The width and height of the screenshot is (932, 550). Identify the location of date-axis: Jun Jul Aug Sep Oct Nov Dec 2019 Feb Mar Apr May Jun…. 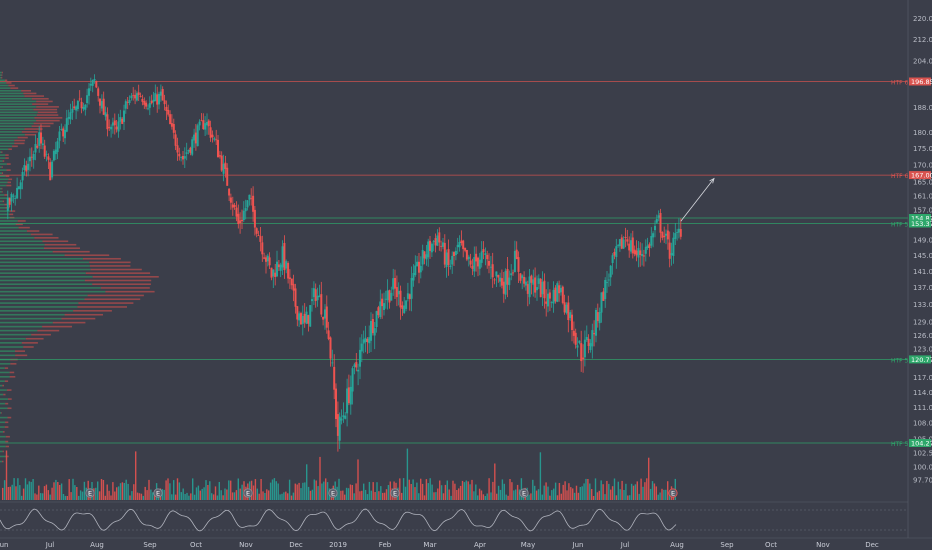
(466, 543).